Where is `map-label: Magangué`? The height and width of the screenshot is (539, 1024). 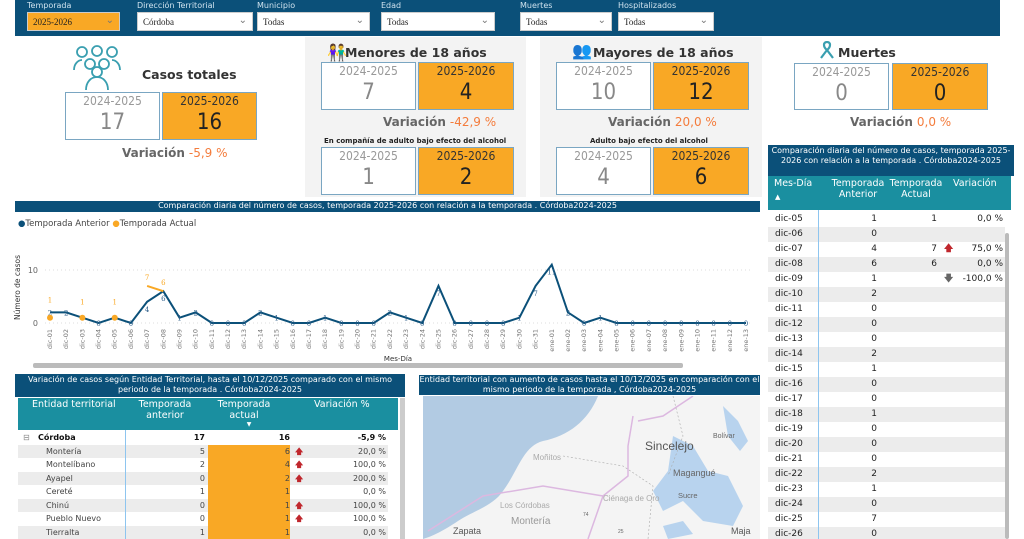 map-label: Magangué is located at coordinates (694, 473).